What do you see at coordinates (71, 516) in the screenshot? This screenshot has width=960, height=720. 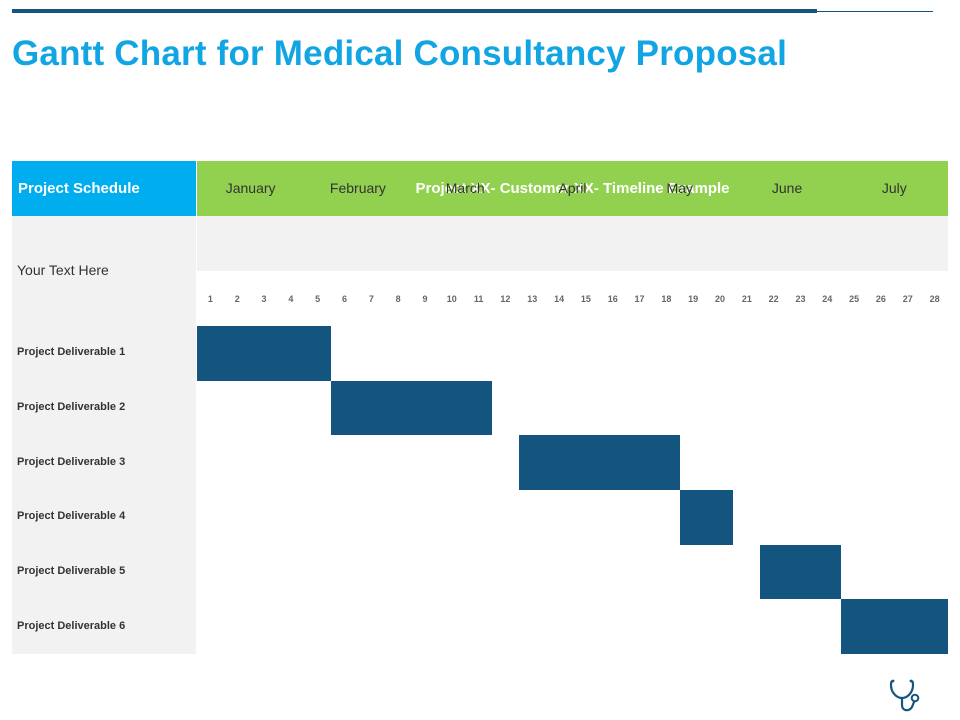 I see `task-label-4: Project Deliverable 4` at bounding box center [71, 516].